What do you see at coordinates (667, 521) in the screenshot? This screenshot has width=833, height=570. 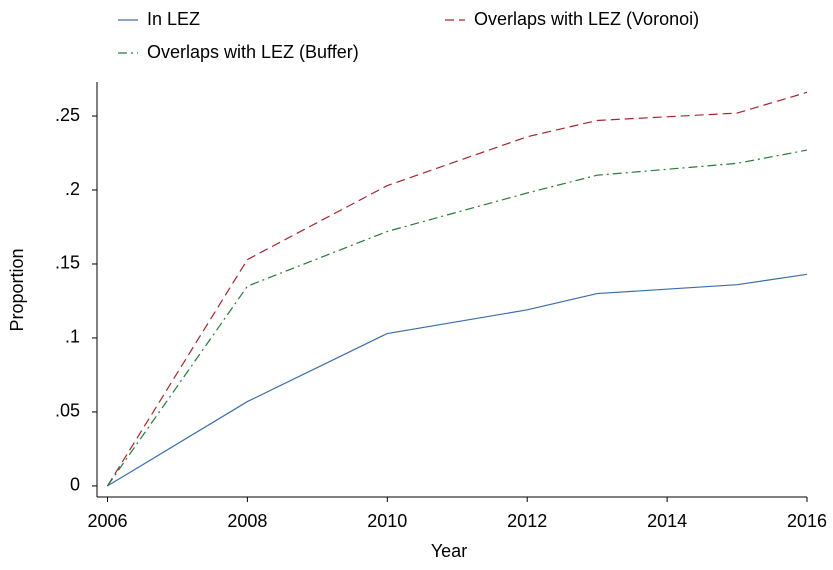 I see `x-tick-label: 2014` at bounding box center [667, 521].